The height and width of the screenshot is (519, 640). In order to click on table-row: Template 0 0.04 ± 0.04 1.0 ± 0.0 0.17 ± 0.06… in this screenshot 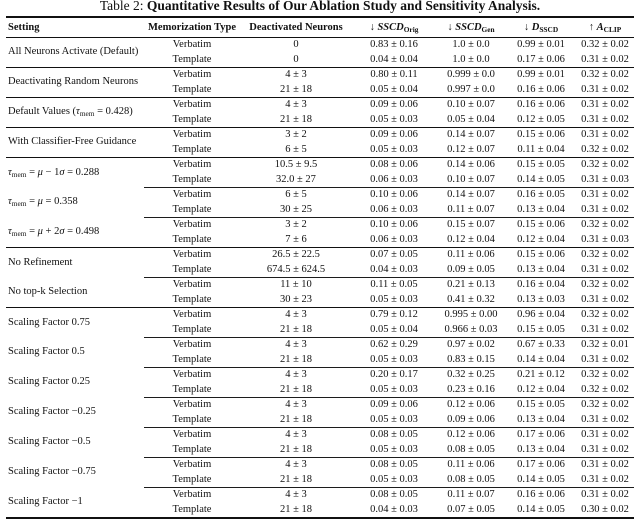, I will do `click(320, 60)`.